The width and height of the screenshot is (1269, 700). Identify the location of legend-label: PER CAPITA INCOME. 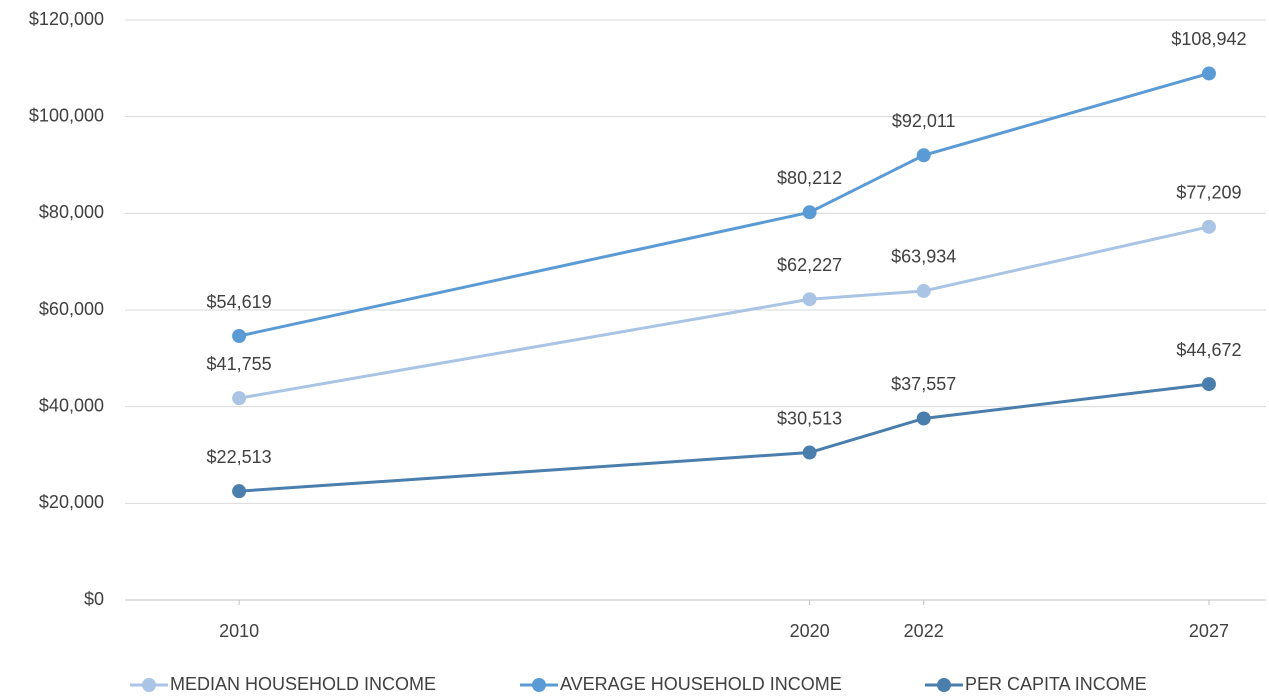
(1056, 684).